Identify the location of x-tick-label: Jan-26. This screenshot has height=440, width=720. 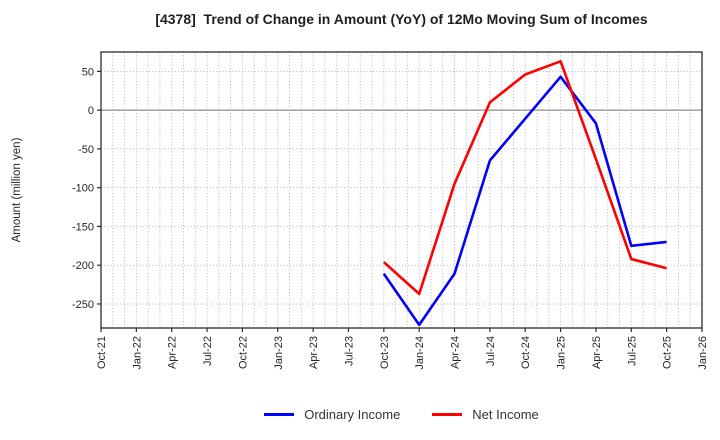
(703, 353).